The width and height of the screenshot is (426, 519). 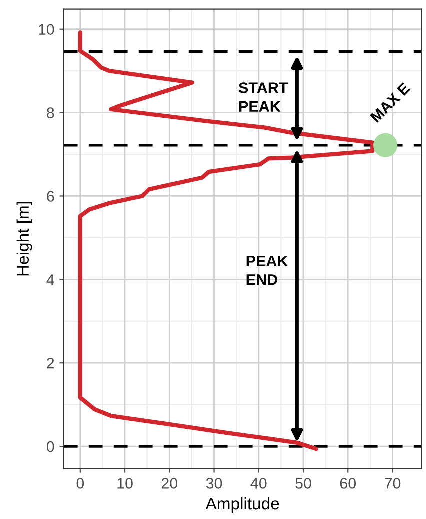 I want to click on annotation: START PEAK, so click(x=263, y=97).